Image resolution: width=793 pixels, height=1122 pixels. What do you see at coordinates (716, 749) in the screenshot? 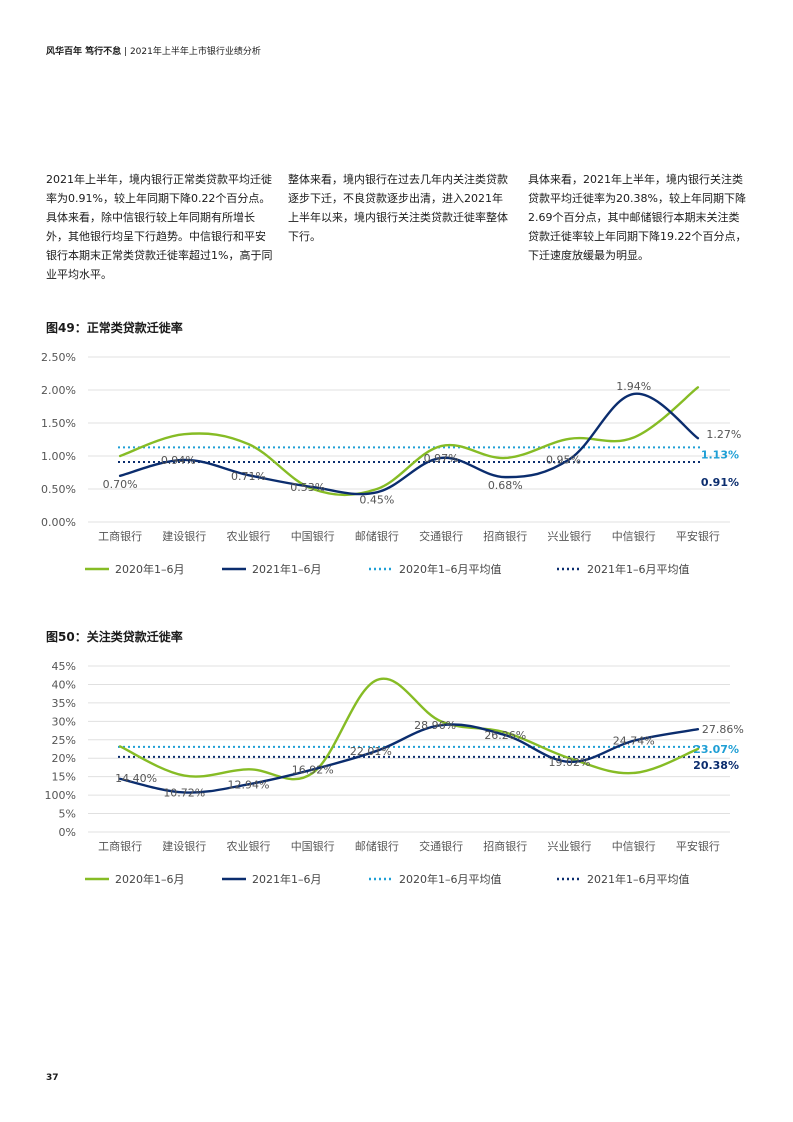
I see `avg-2020-label: 23.07%` at bounding box center [716, 749].